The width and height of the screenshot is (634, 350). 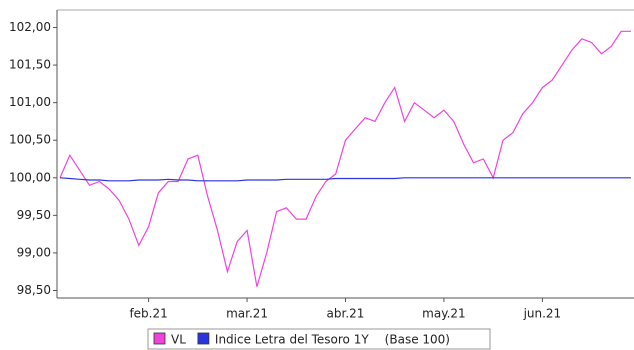 I want to click on y-tick-label: 98,50, so click(x=34, y=290).